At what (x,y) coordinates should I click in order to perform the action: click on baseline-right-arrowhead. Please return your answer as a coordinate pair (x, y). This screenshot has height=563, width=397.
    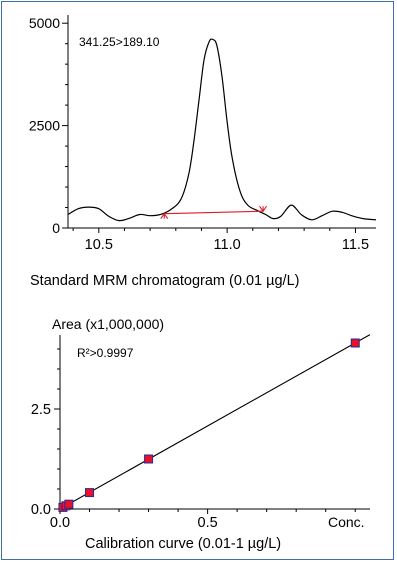
    Looking at the image, I should click on (263, 208).